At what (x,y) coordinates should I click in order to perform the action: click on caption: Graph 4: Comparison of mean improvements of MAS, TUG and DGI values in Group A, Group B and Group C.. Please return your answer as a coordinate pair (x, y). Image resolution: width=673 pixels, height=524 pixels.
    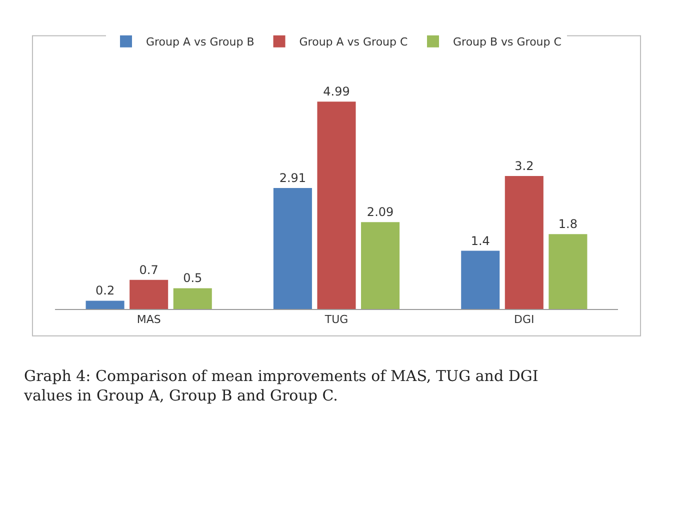
    Looking at the image, I should click on (280, 385).